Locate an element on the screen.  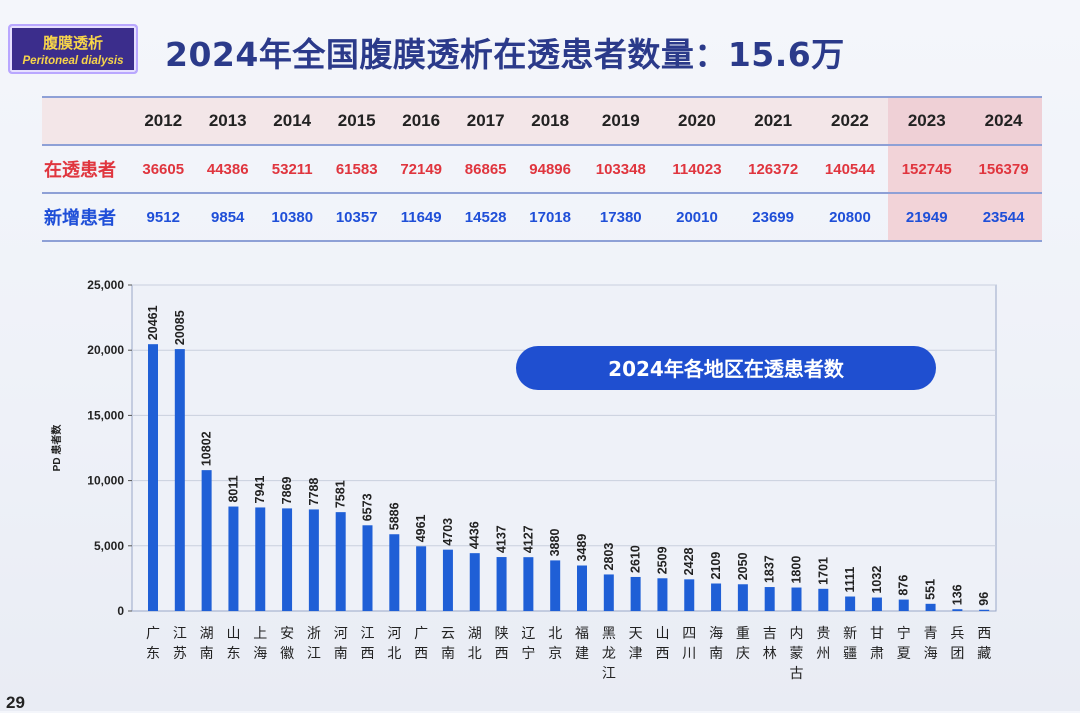
bar-value-label: 10802 is located at coordinates (207, 448).